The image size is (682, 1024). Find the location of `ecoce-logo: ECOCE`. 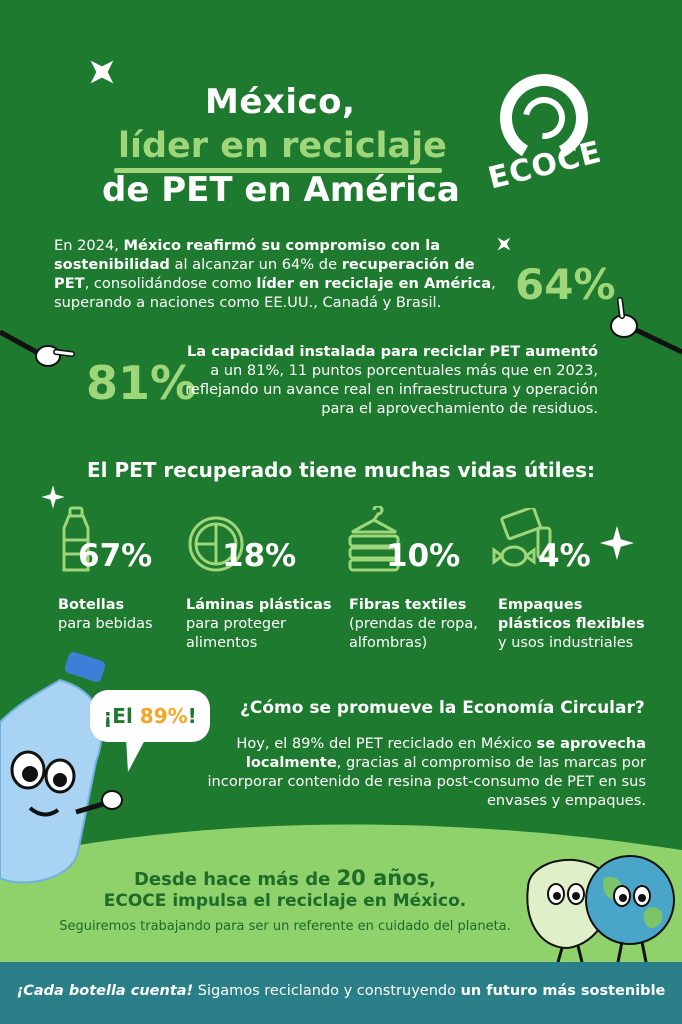

ecoce-logo: ECOCE is located at coordinates (544, 133).